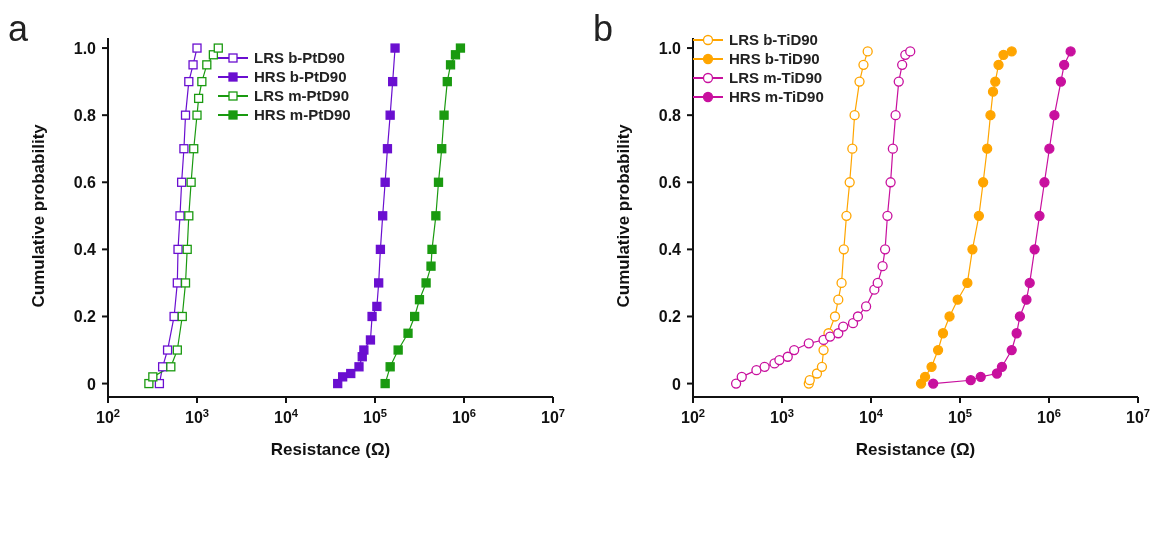 The height and width of the screenshot is (541, 1171). Describe the element at coordinates (776, 77) in the screenshot. I see `legend-label: LRS m-TiD90` at that location.